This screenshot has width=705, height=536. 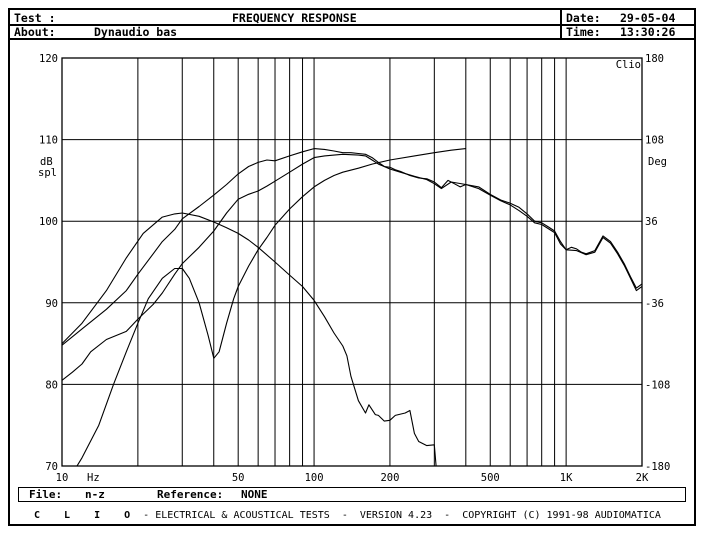 What do you see at coordinates (648, 18) in the screenshot?
I see `date-value: 29-05-04` at bounding box center [648, 18].